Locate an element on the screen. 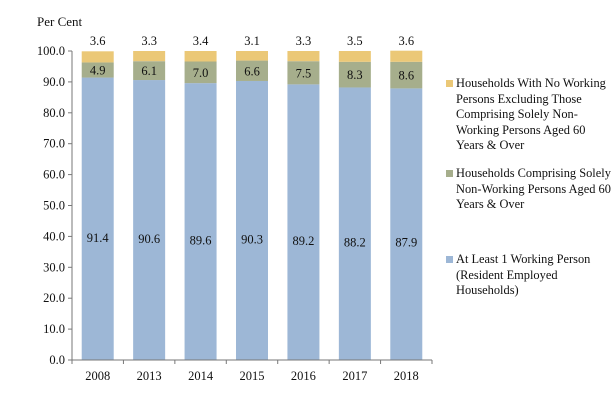  bar-segment-no-working-2017 is located at coordinates (354, 56).